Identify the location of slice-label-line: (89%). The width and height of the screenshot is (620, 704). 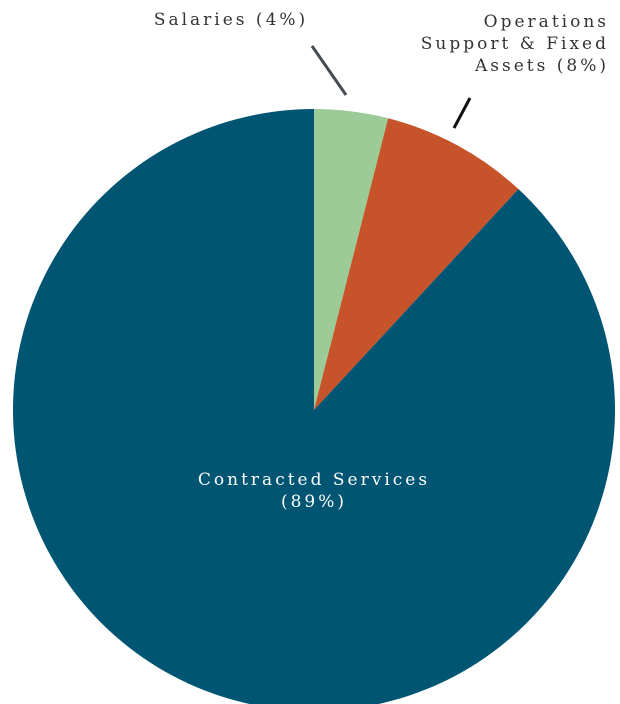
(314, 502).